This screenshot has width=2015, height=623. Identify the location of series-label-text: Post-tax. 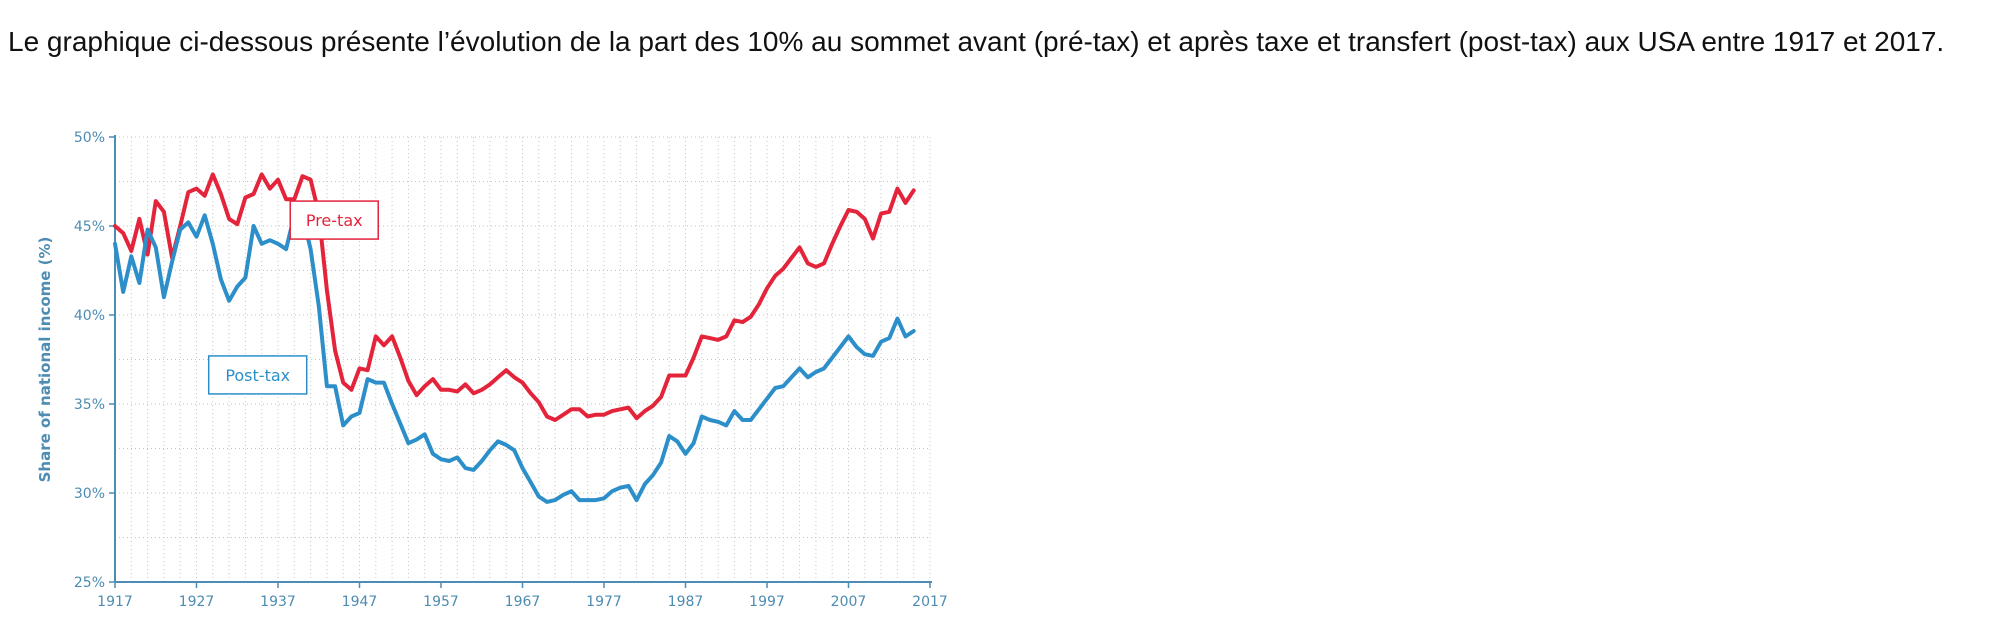
(257, 375).